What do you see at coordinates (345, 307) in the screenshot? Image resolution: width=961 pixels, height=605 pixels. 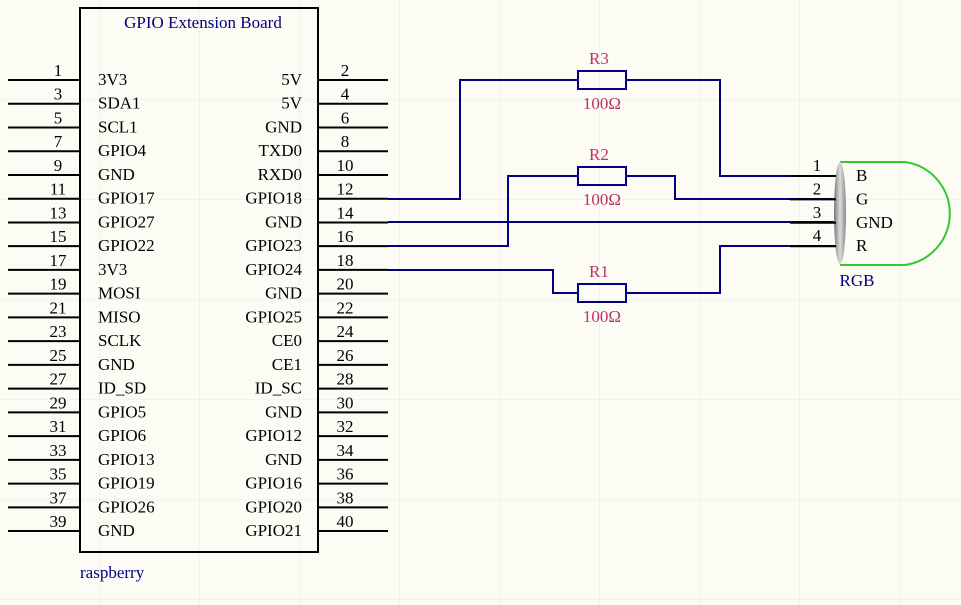 I see `pin-number: 22` at bounding box center [345, 307].